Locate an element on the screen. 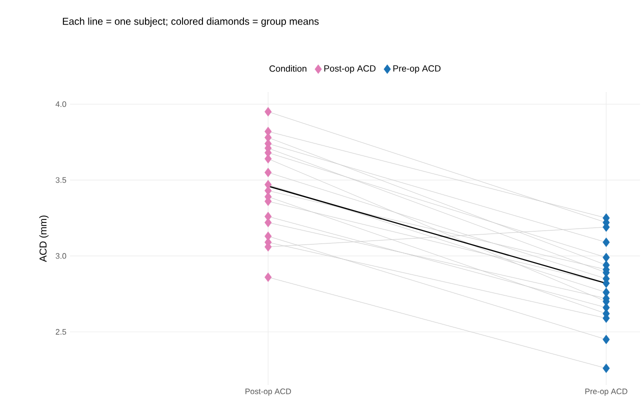  y-axis-title: ACD (mm) is located at coordinates (44, 239).